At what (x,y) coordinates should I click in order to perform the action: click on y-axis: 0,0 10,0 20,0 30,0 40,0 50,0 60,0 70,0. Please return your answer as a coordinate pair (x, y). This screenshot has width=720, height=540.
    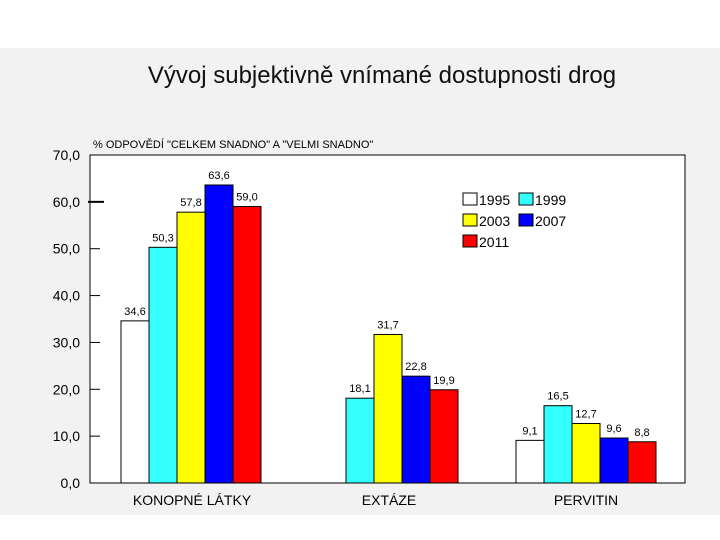
    Looking at the image, I should click on (78, 319).